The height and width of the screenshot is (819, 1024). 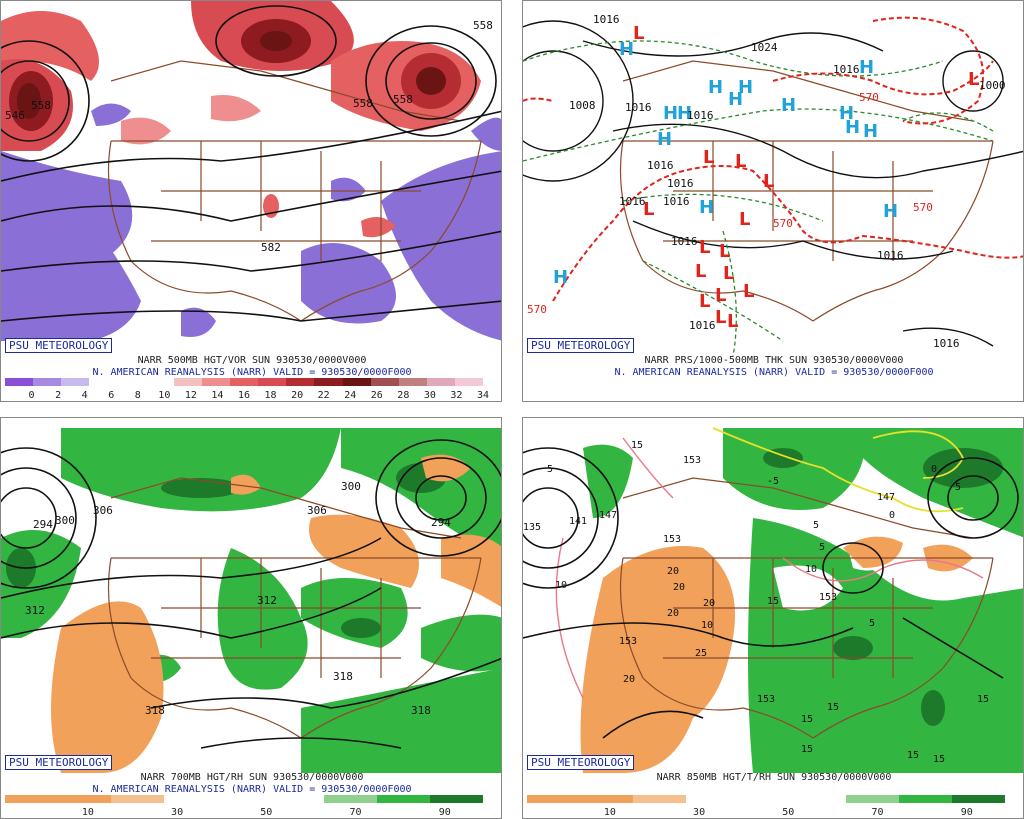 I want to click on colorbar-tick: 32, so click(x=456, y=395).